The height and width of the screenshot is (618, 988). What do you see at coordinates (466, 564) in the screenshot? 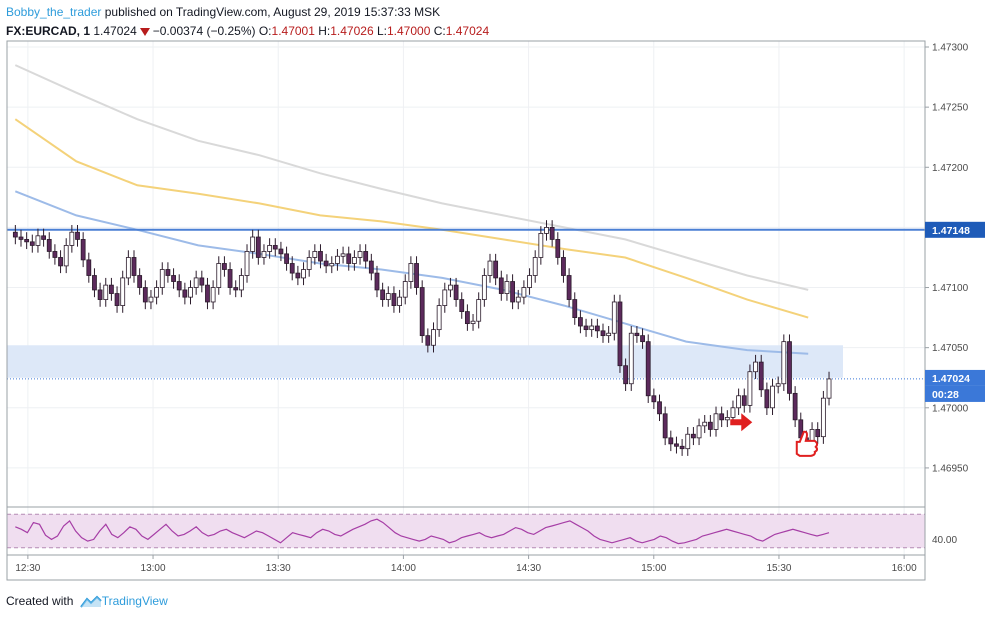
I see `time-axis: 12:30 13:00 13:30 14:00 14:30 15:00 15:30 16:00` at bounding box center [466, 564].